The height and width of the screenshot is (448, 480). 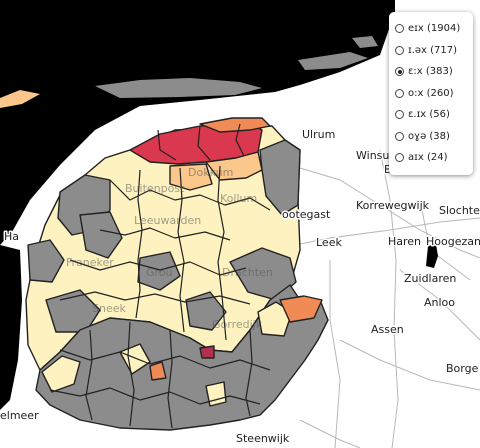 I want to click on legend-option-label: ɛ:x (383), so click(x=430, y=72).